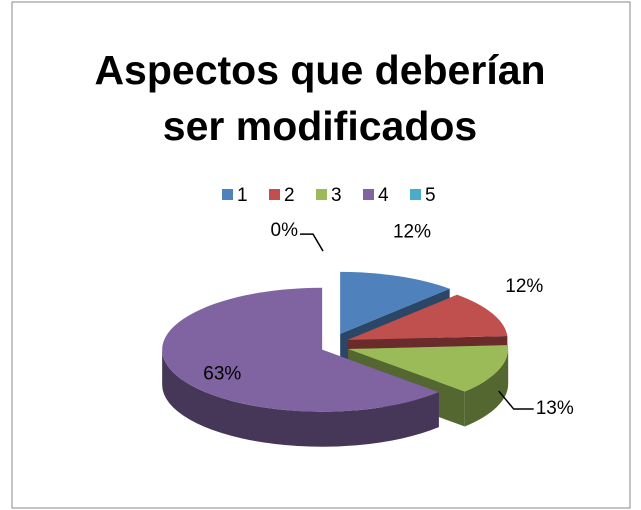 The height and width of the screenshot is (510, 641). I want to click on legend-label: 4, so click(383, 195).